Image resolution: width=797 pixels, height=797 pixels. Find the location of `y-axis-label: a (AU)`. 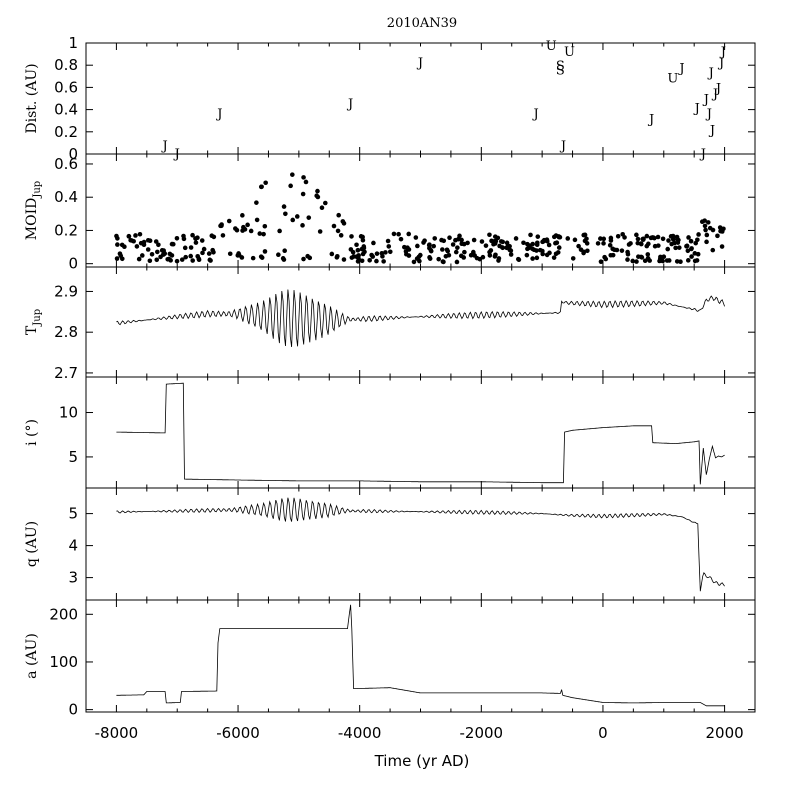

y-axis-label: a (AU) is located at coordinates (32, 656).